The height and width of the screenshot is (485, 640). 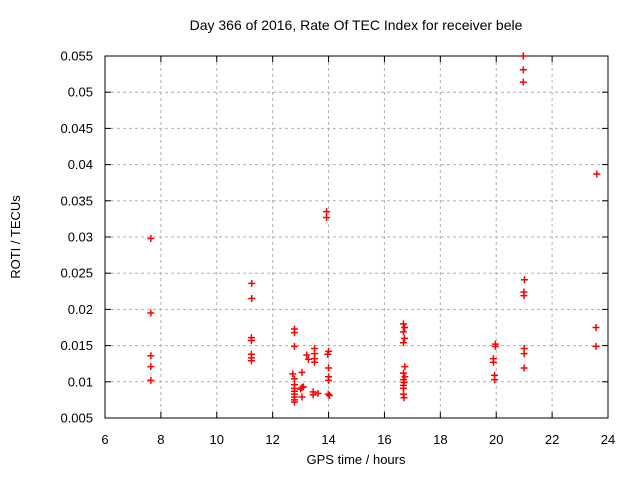 I want to click on y-tick-label: 0.045, so click(x=76, y=128).